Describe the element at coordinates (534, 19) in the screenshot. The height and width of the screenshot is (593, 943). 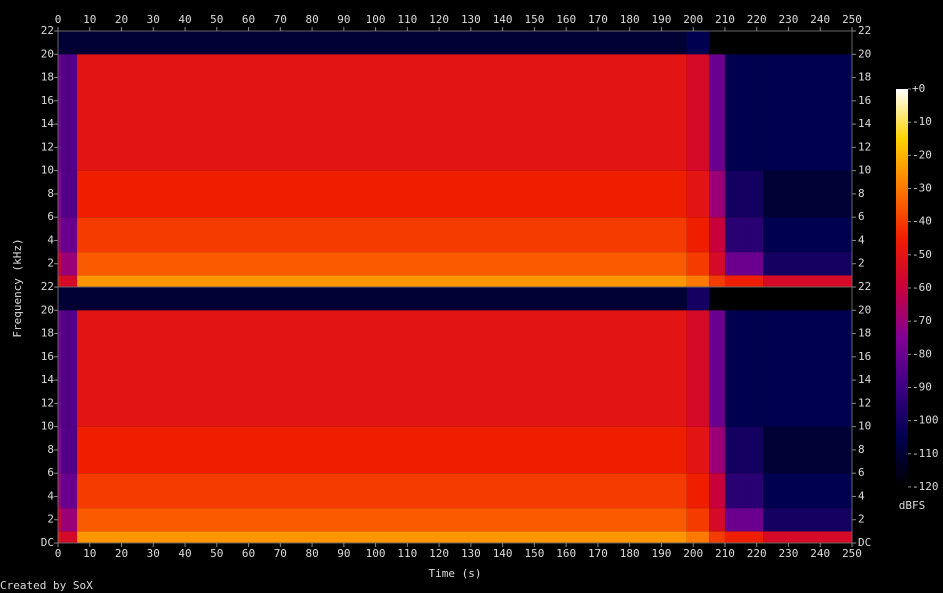
I see `x-tick-label: 150` at that location.